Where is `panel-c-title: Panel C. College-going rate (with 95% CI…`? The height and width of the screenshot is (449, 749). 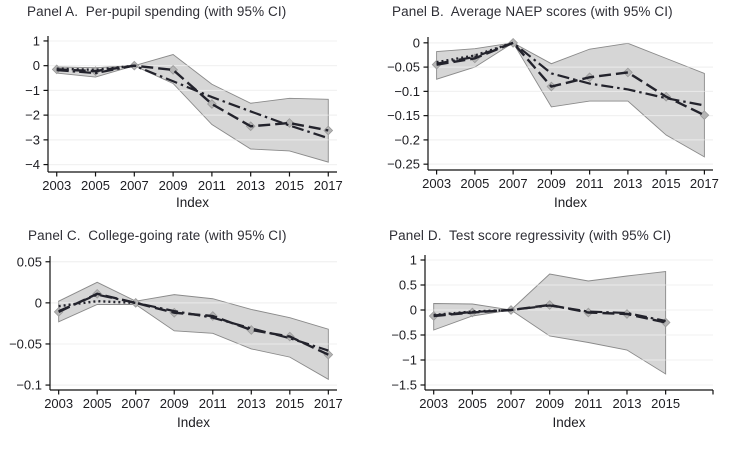
panel-c-title: Panel C. College-going rate (with 95% CI… is located at coordinates (157, 235).